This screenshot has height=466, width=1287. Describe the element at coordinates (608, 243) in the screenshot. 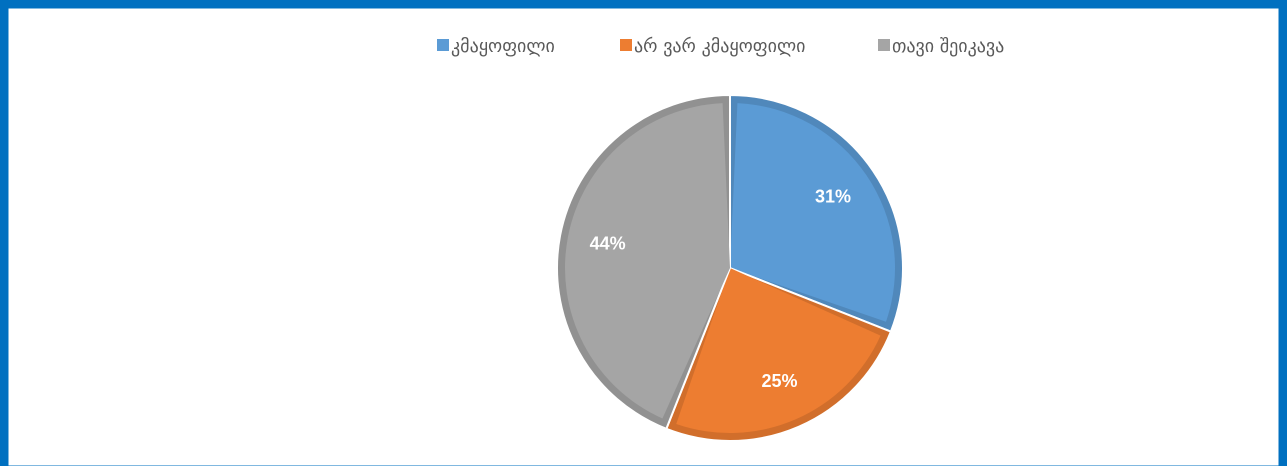

I see `data-label: 44%` at that location.